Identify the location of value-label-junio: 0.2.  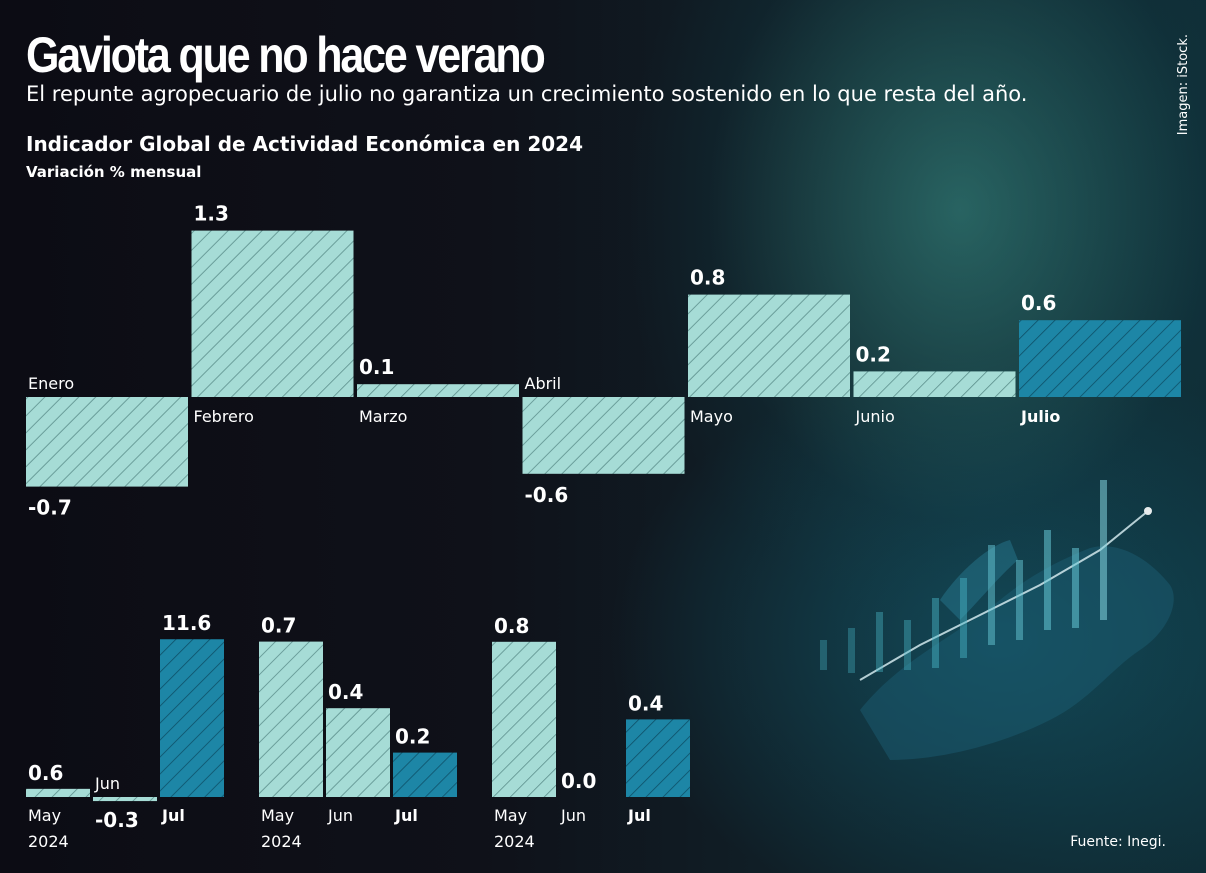
(873, 354).